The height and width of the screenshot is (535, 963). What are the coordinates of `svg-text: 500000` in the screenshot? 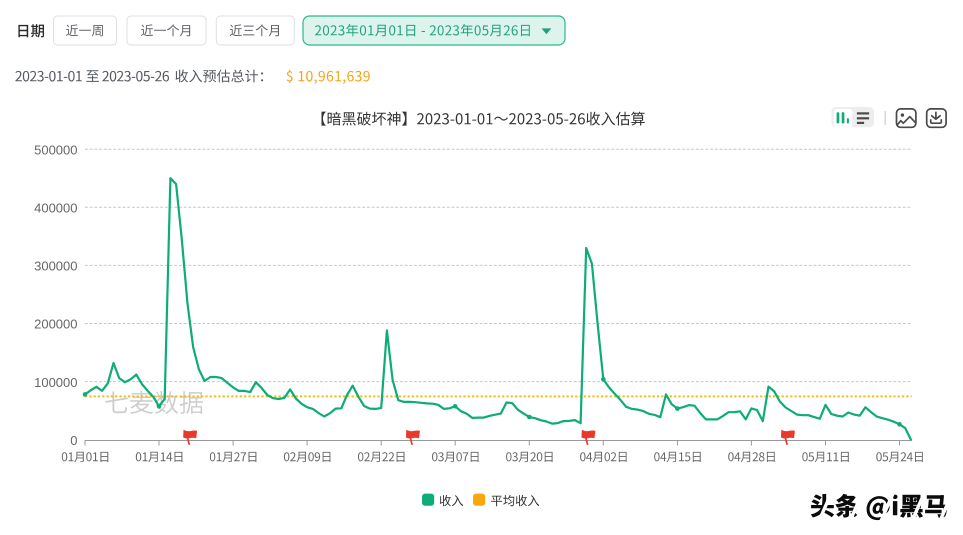 It's located at (55, 149).